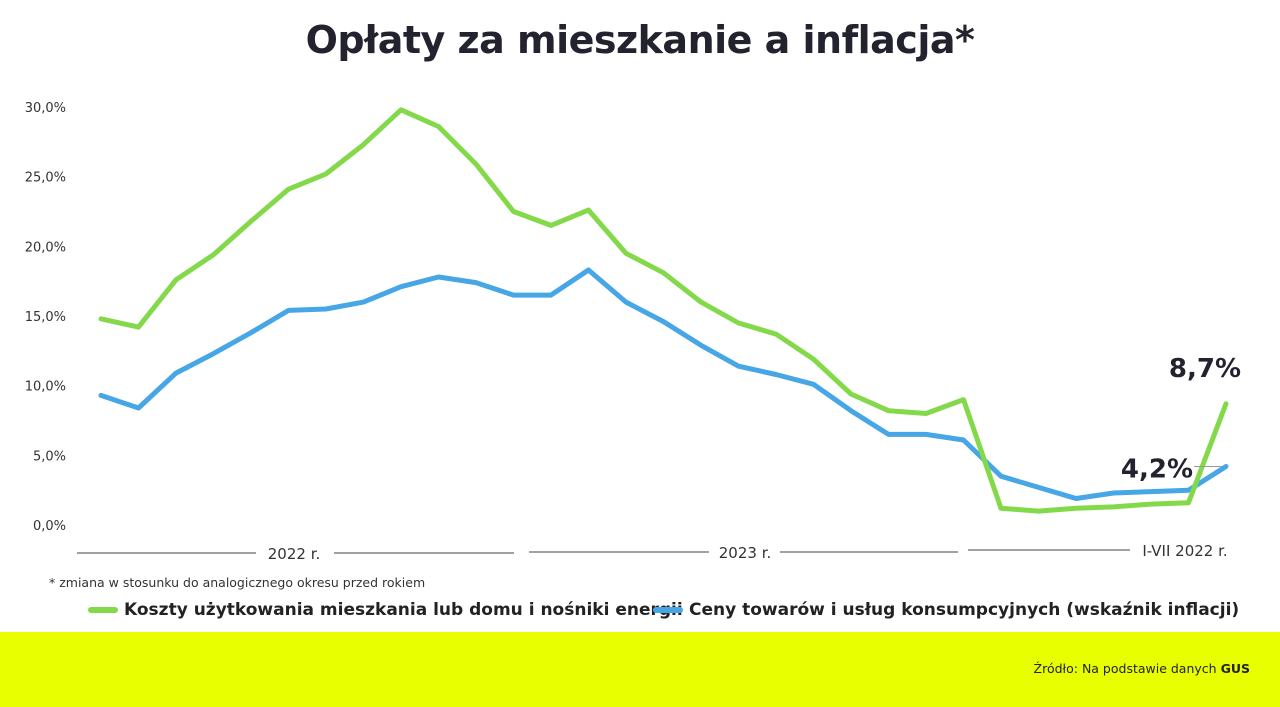 Image resolution: width=1280 pixels, height=707 pixels. I want to click on y-tick-label: 15,0%, so click(45, 317).